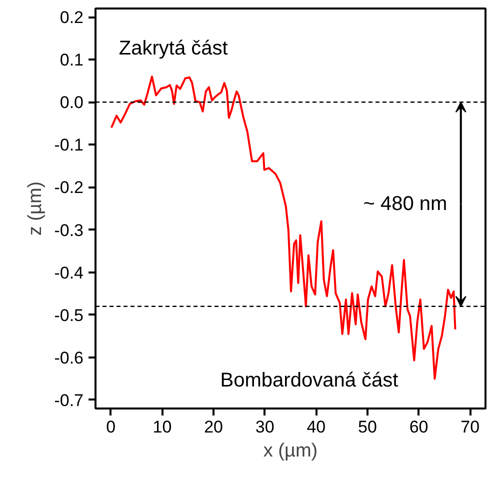 Image resolution: width=491 pixels, height=478 pixels. Describe the element at coordinates (69, 358) in the screenshot. I see `y-tick-label: -0.6` at that location.